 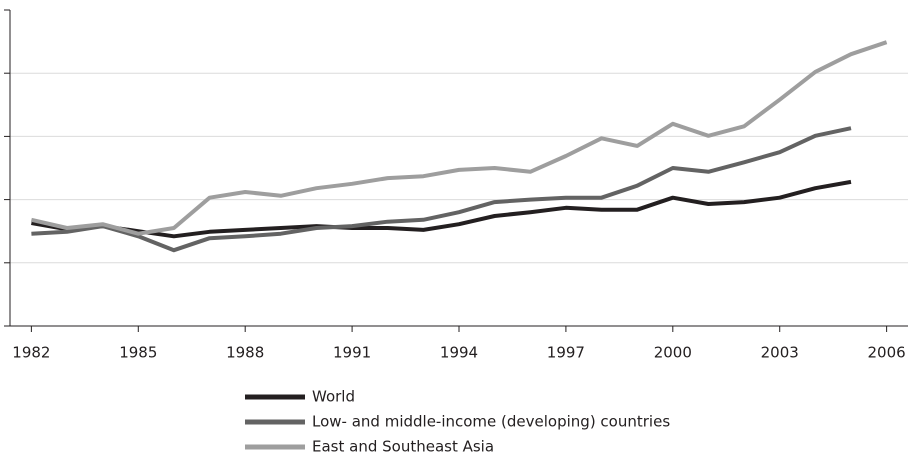 What do you see at coordinates (780, 353) in the screenshot?
I see `x-tick-label: 2003` at bounding box center [780, 353].